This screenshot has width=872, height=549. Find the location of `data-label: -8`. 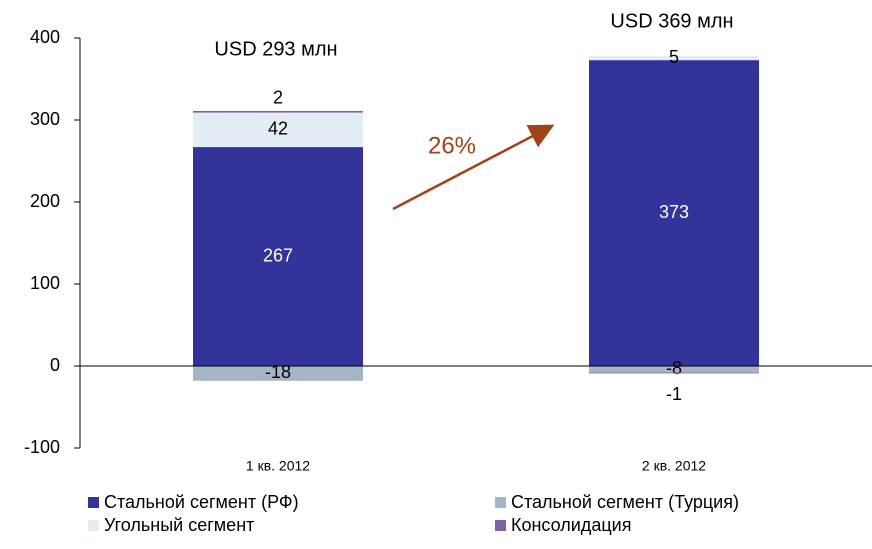

data-label: -8 is located at coordinates (674, 368).